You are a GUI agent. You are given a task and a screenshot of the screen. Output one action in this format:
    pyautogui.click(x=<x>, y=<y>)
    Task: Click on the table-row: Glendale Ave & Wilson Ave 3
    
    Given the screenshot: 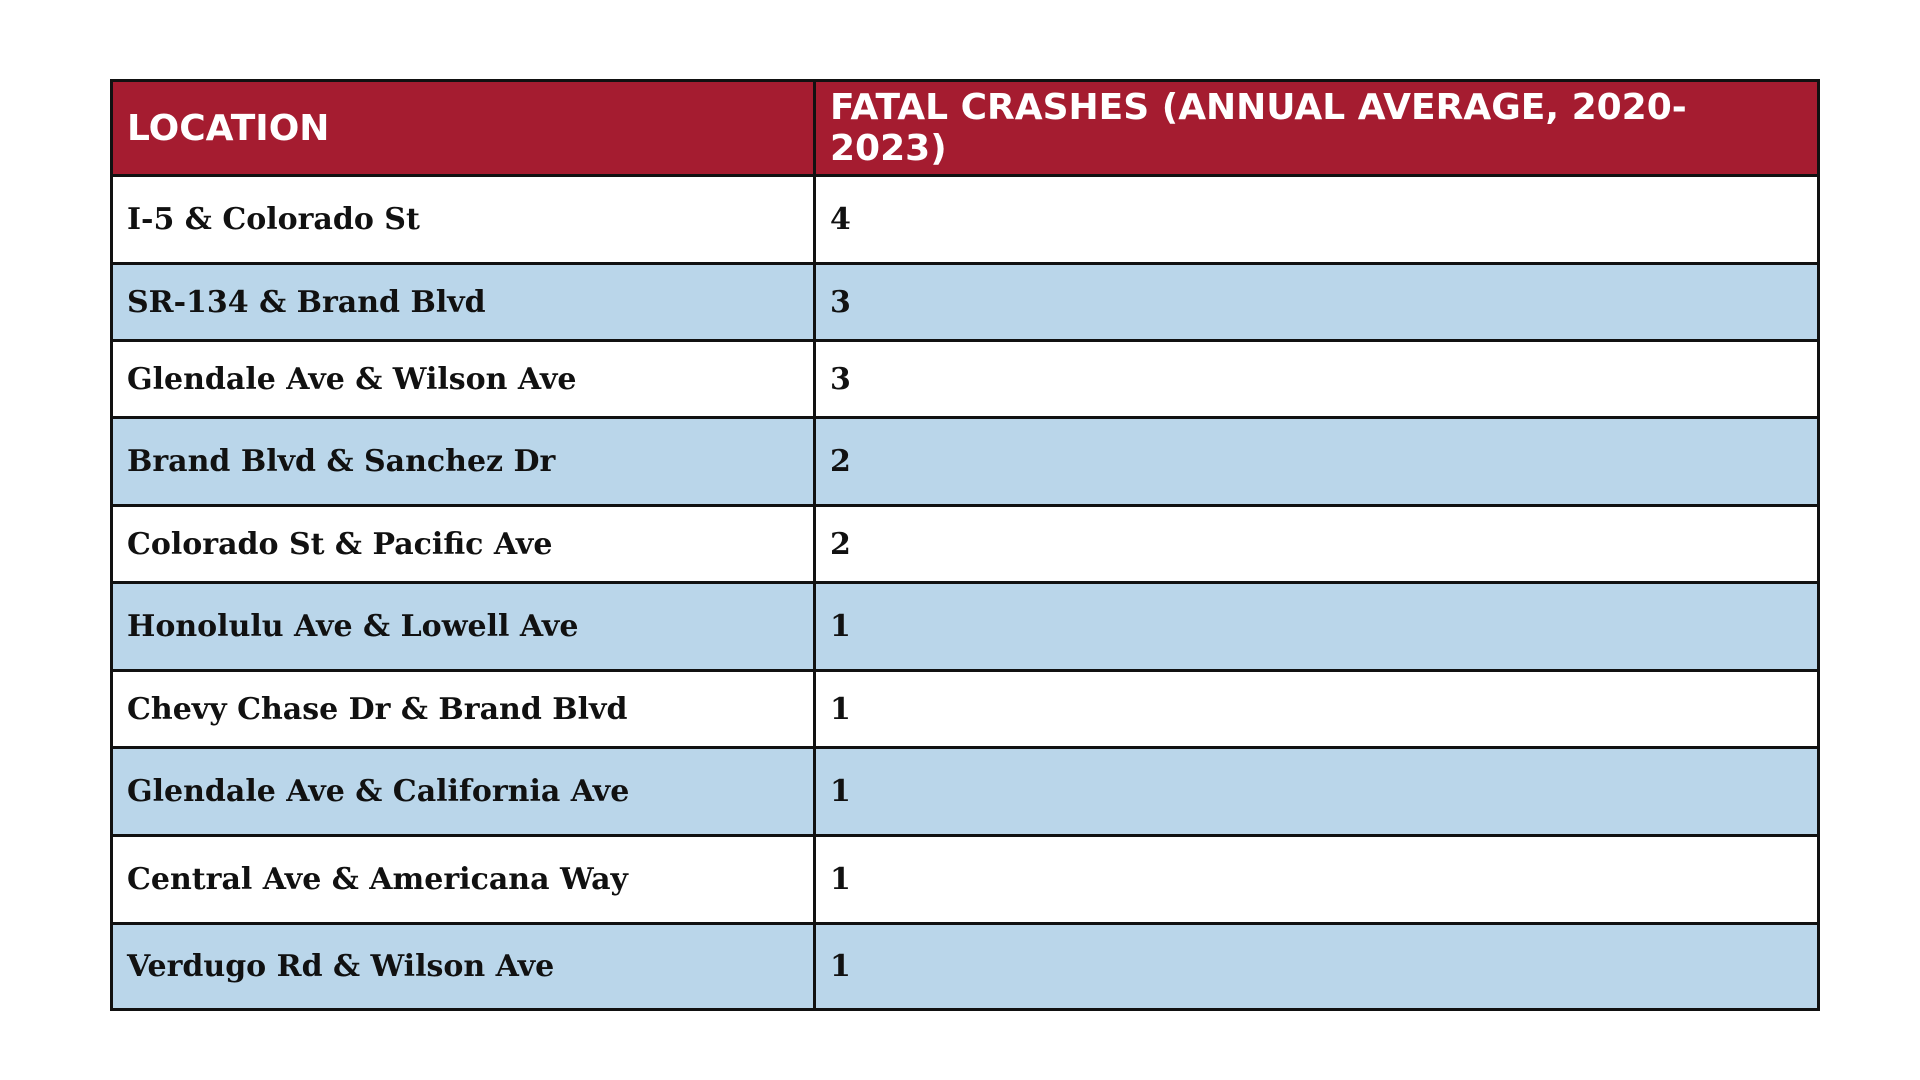 What is the action you would take?
    pyautogui.click(x=965, y=379)
    